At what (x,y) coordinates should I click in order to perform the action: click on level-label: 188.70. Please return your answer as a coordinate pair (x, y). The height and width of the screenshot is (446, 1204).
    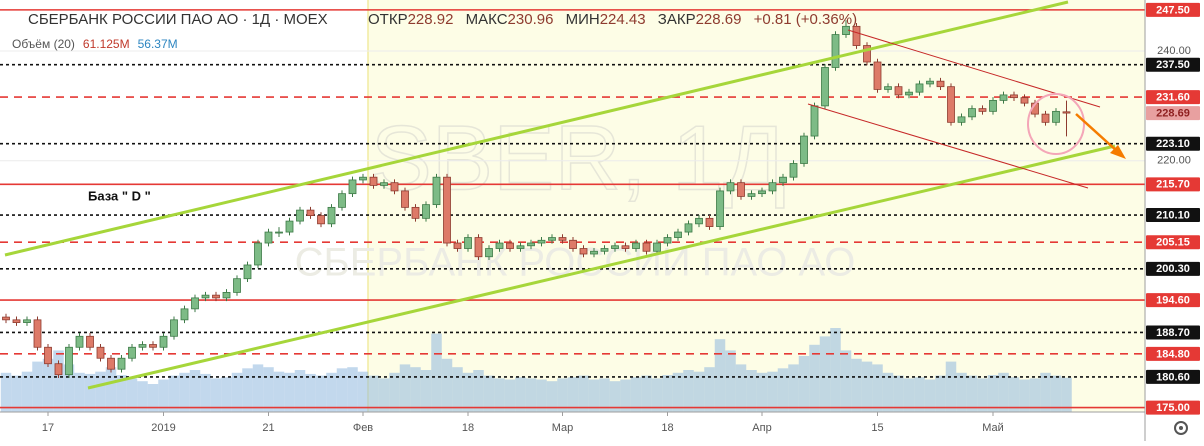
    Looking at the image, I should click on (1173, 333).